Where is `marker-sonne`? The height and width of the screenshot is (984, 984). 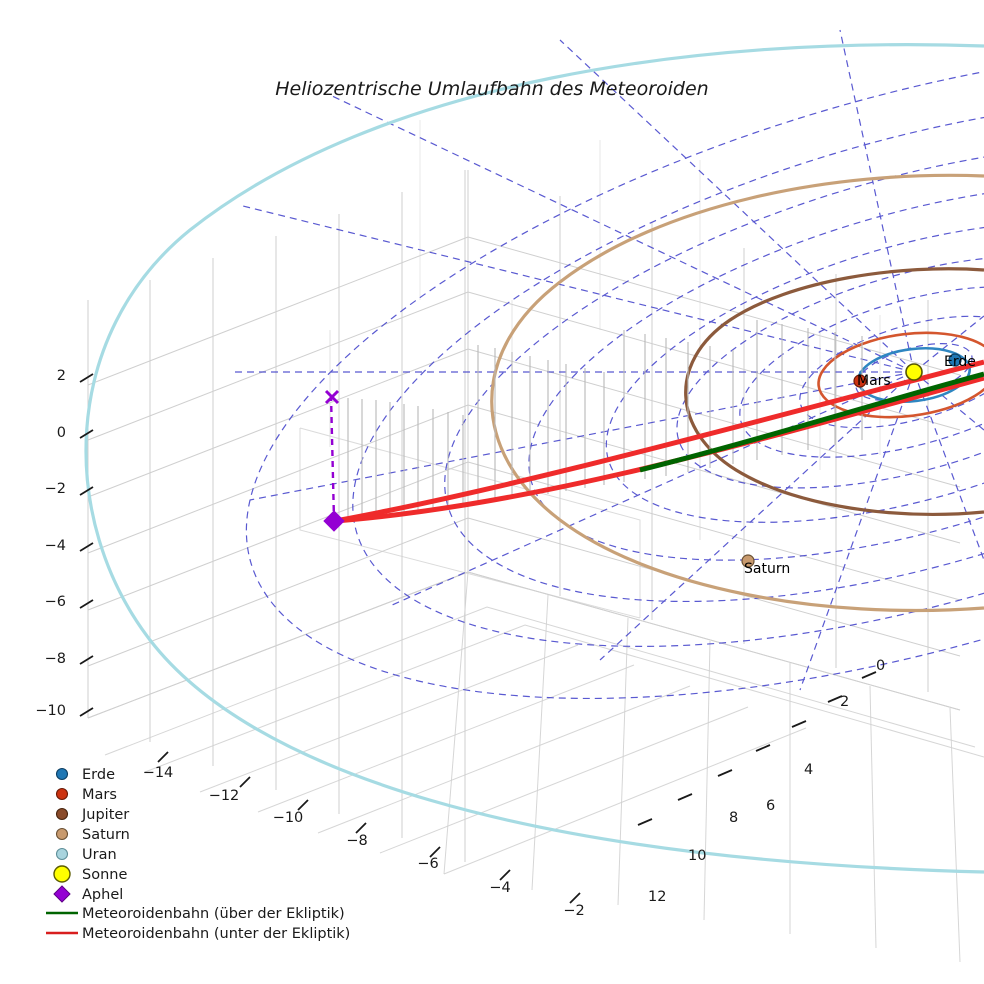
marker-sonne is located at coordinates (914, 372).